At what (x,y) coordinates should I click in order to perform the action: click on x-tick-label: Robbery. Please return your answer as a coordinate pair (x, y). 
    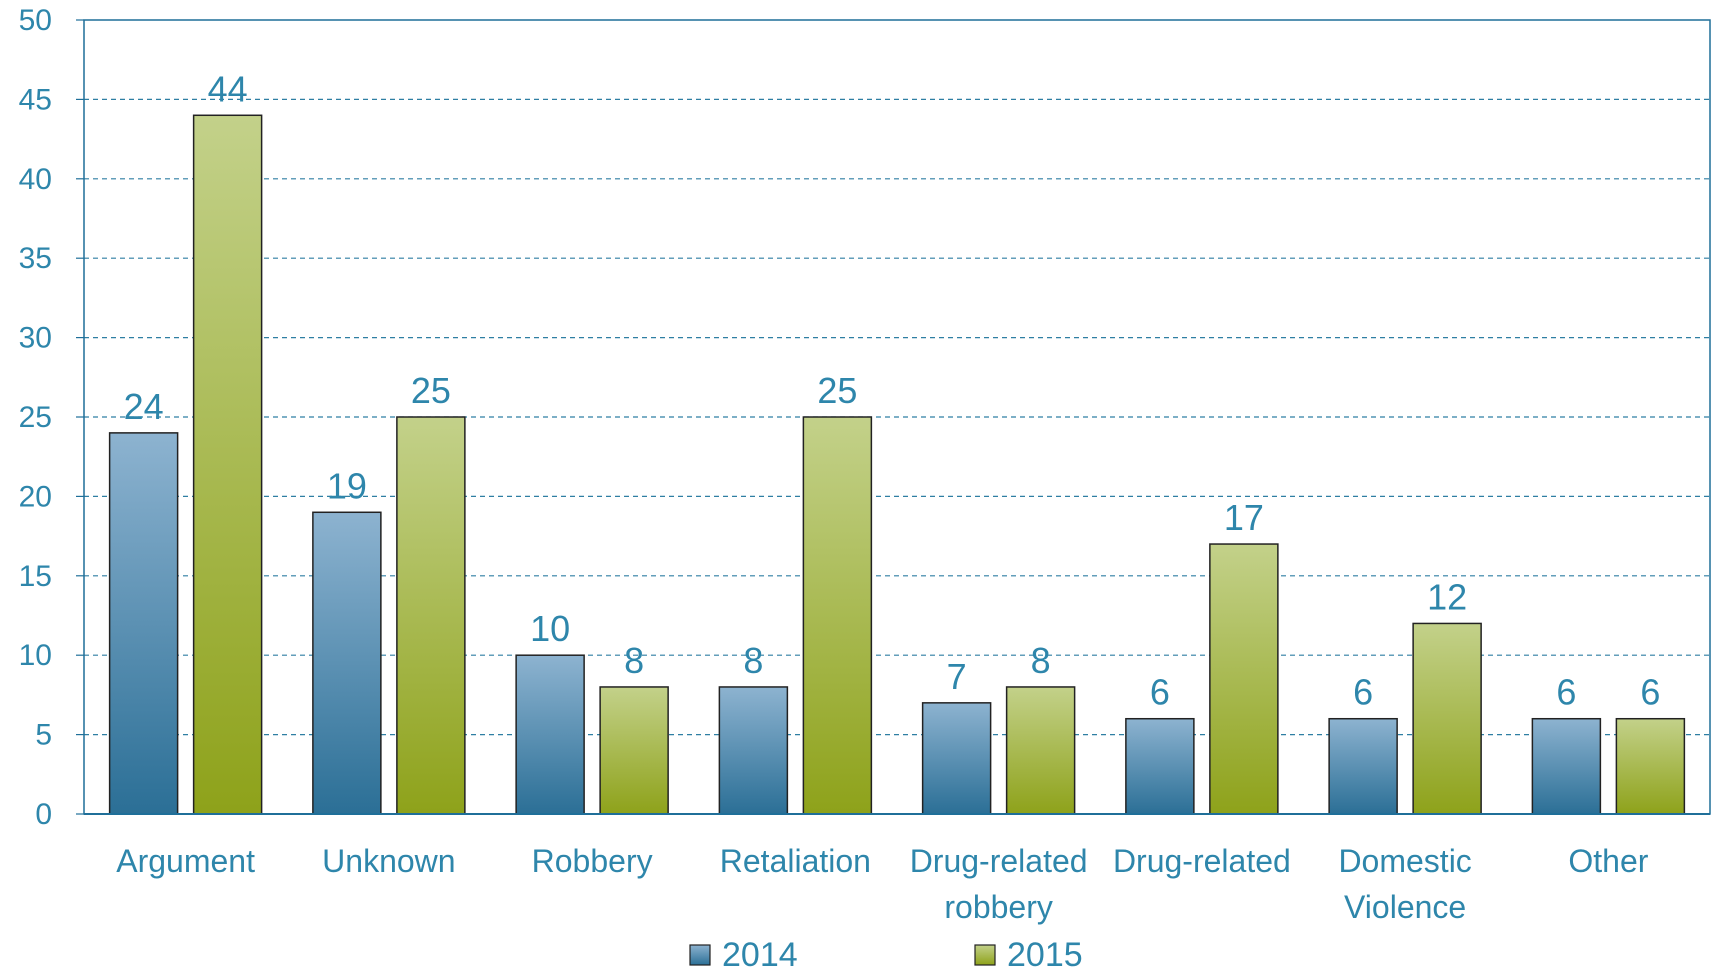
    Looking at the image, I should click on (592, 861).